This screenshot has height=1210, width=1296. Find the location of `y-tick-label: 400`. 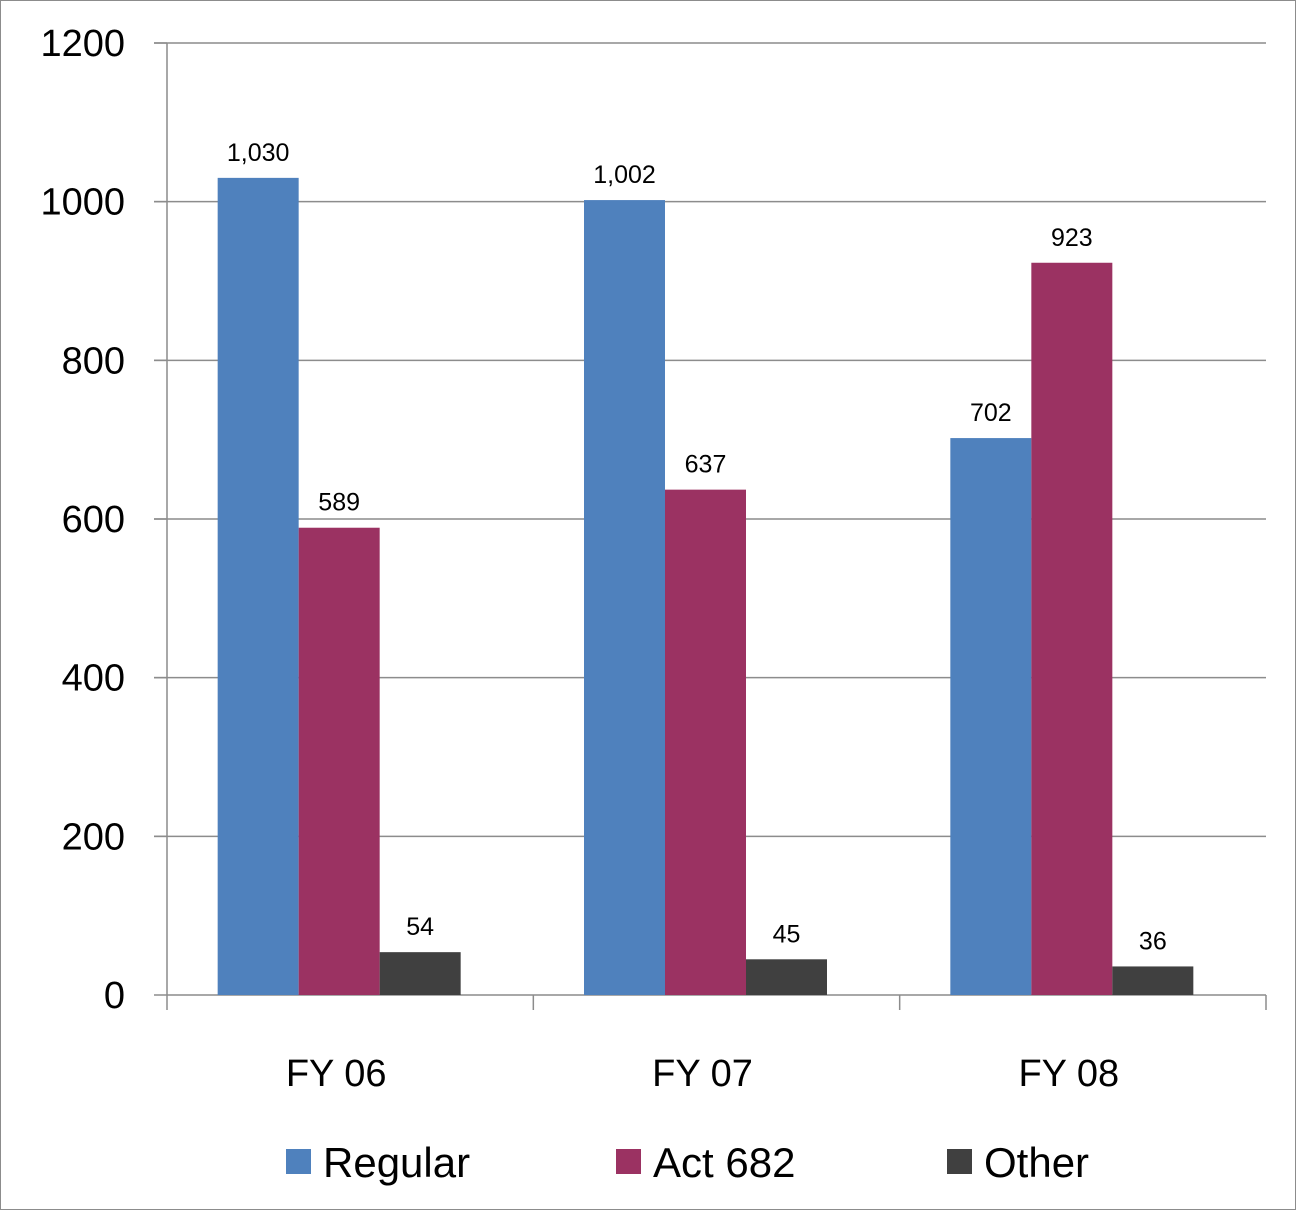

y-tick-label: 400 is located at coordinates (93, 679).